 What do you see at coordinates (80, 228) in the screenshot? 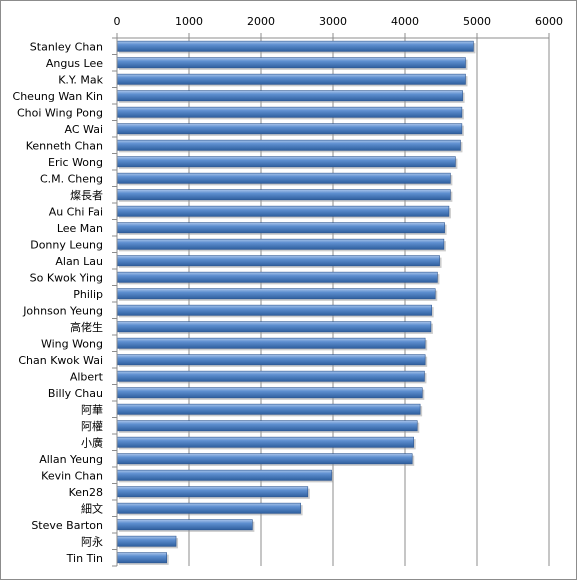
I see `category-label: Lee Man` at bounding box center [80, 228].